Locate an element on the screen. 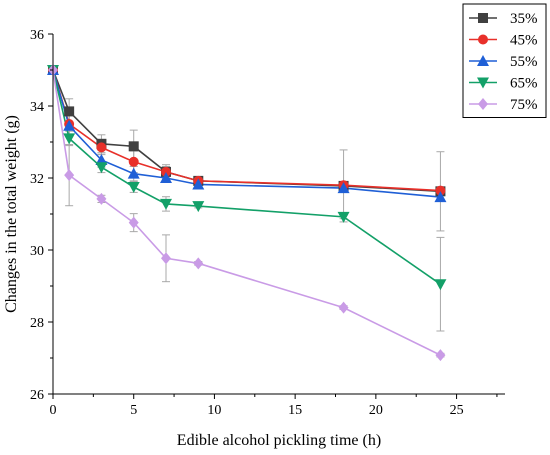 The width and height of the screenshot is (550, 455). legend-label: 65% is located at coordinates (524, 84).